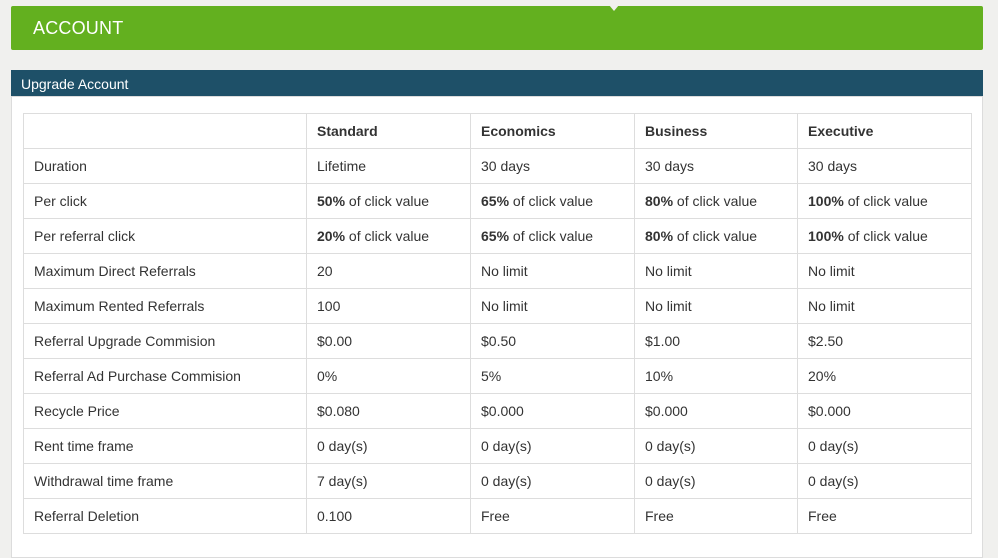  I want to click on section-title: Upgrade Account, so click(75, 84).